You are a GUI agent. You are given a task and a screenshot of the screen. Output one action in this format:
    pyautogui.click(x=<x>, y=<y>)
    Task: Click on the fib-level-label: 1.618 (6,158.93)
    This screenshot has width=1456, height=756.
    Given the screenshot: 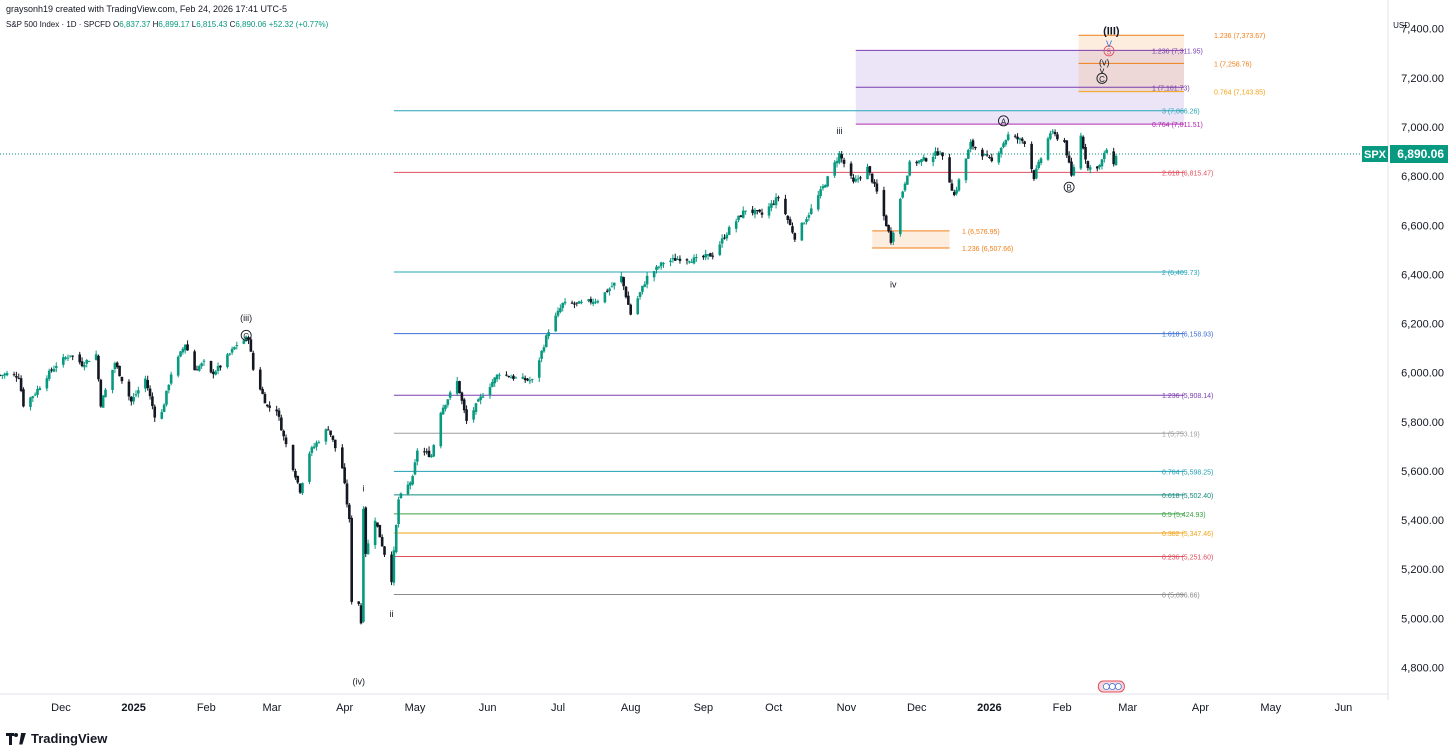 What is the action you would take?
    pyautogui.click(x=1187, y=335)
    